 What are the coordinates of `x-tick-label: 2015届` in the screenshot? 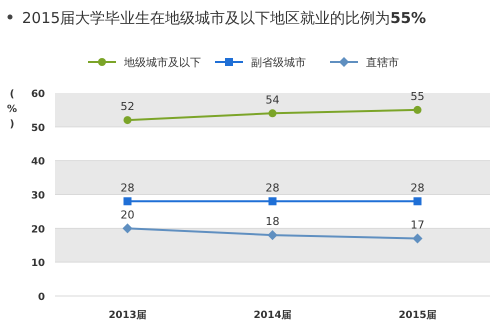 It's located at (417, 315).